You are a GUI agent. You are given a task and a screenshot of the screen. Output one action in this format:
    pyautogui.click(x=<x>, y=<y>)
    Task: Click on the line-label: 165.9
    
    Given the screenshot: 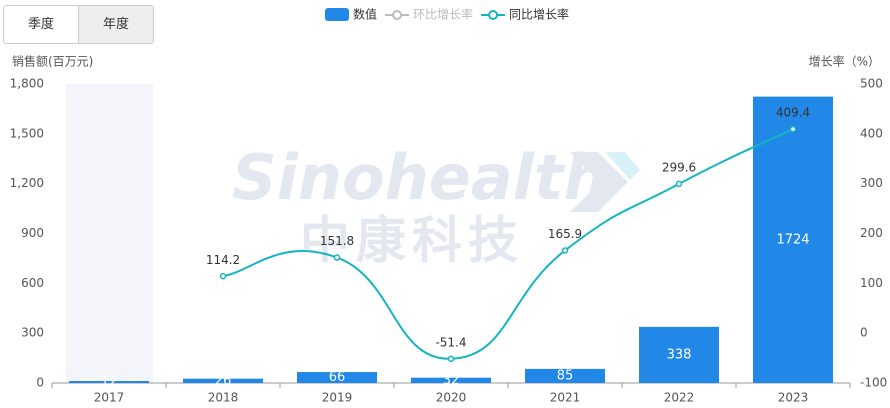 What is the action you would take?
    pyautogui.click(x=565, y=234)
    